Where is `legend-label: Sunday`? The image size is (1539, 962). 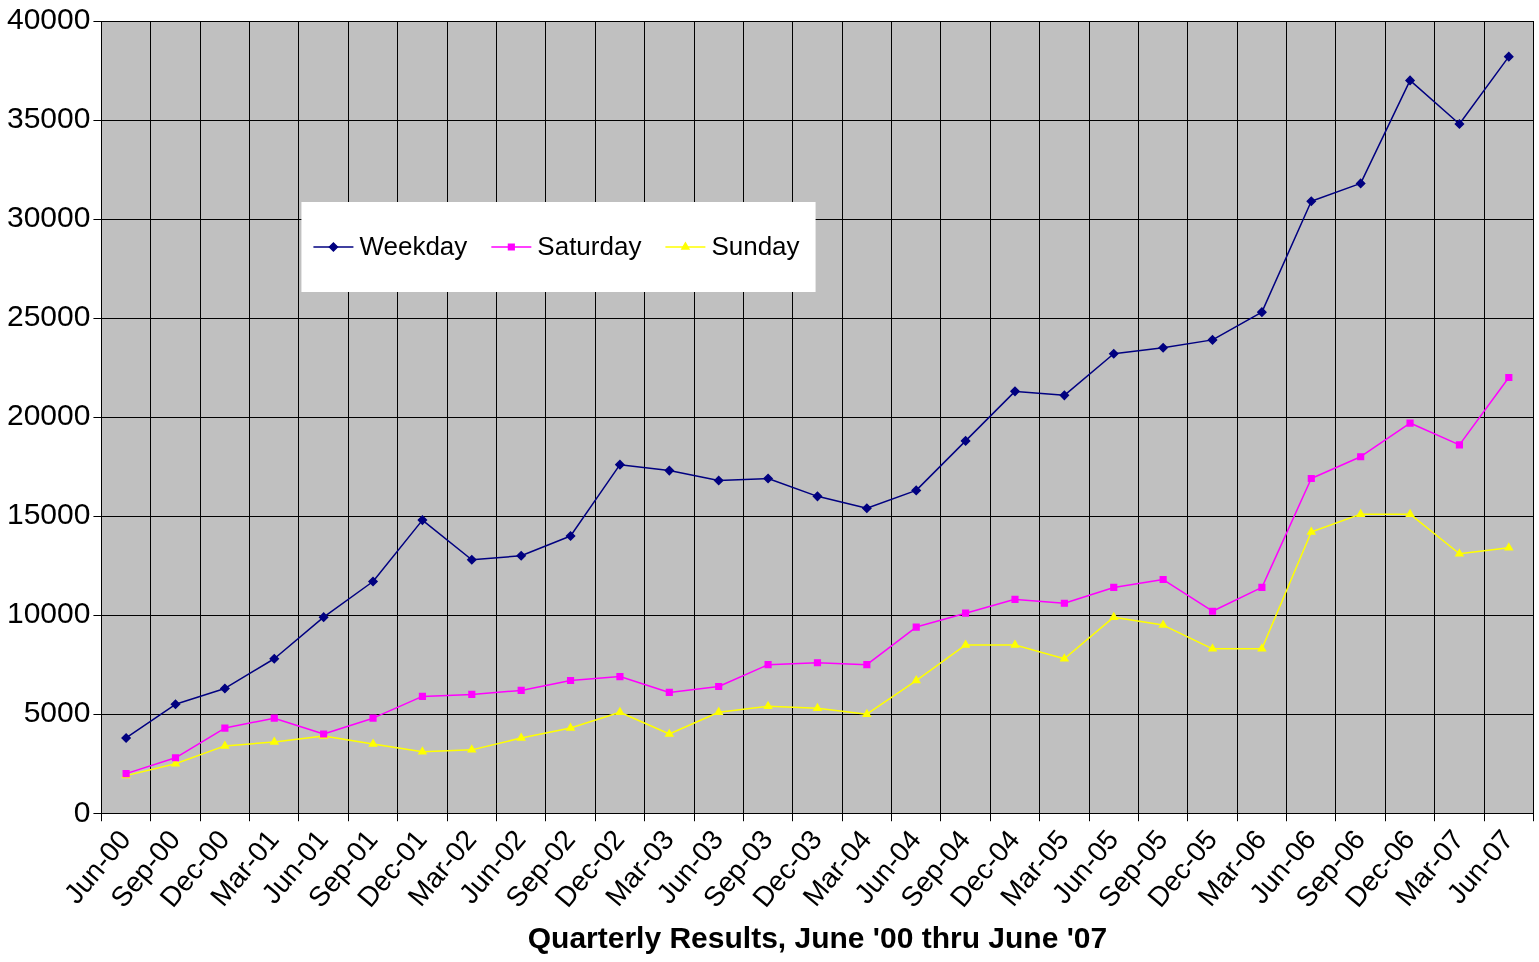
legend-label: Sunday is located at coordinates (755, 246).